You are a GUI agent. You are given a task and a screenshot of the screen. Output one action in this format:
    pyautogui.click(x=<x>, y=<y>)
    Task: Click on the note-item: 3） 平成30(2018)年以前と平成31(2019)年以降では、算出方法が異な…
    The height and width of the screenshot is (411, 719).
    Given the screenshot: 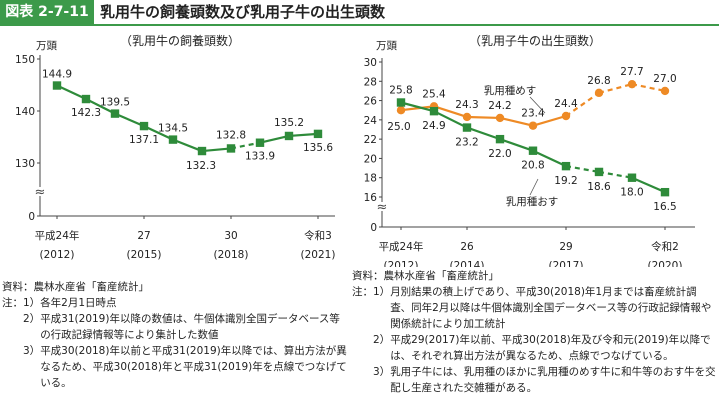 What is the action you would take?
    pyautogui.click(x=174, y=367)
    